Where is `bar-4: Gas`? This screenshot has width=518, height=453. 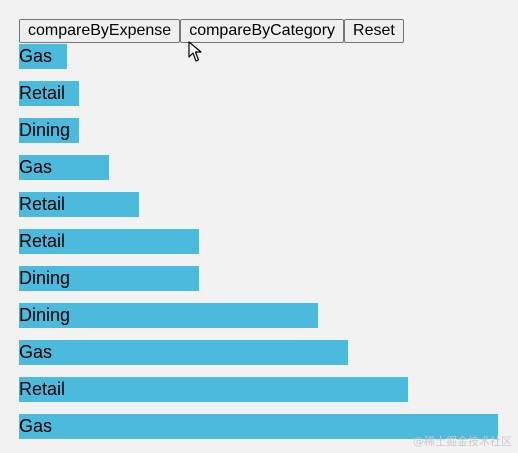
bar-4: Gas is located at coordinates (64, 167).